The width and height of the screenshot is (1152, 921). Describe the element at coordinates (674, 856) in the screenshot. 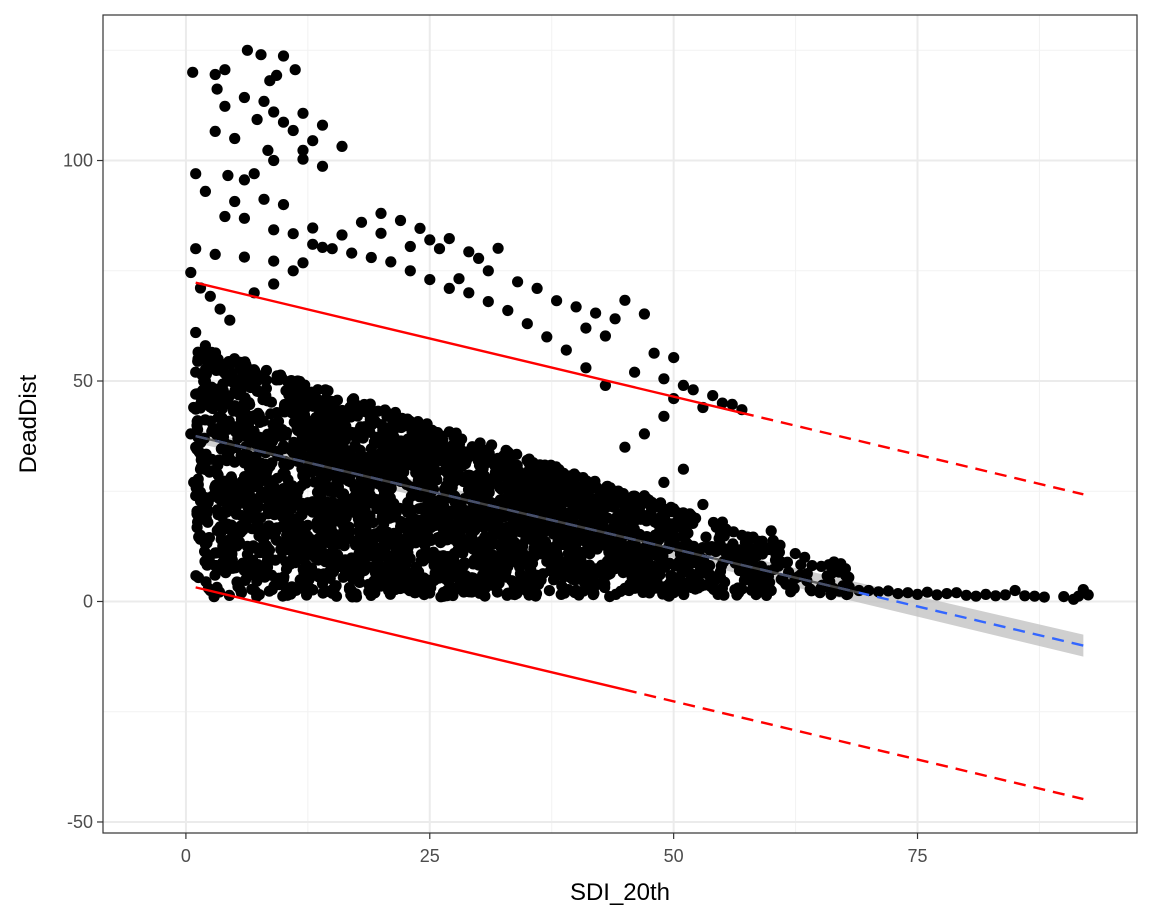

I see `x-tick-label: 50` at that location.